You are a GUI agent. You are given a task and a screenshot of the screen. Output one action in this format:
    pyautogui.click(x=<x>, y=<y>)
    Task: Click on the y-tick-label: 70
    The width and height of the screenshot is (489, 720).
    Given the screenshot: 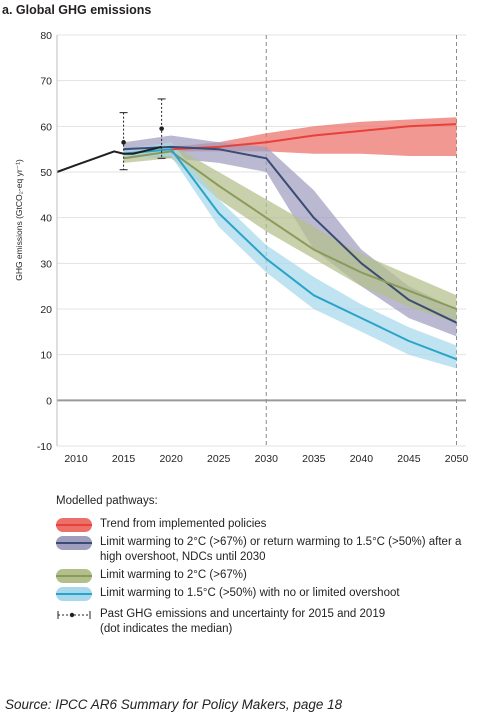 What is the action you would take?
    pyautogui.click(x=46, y=82)
    